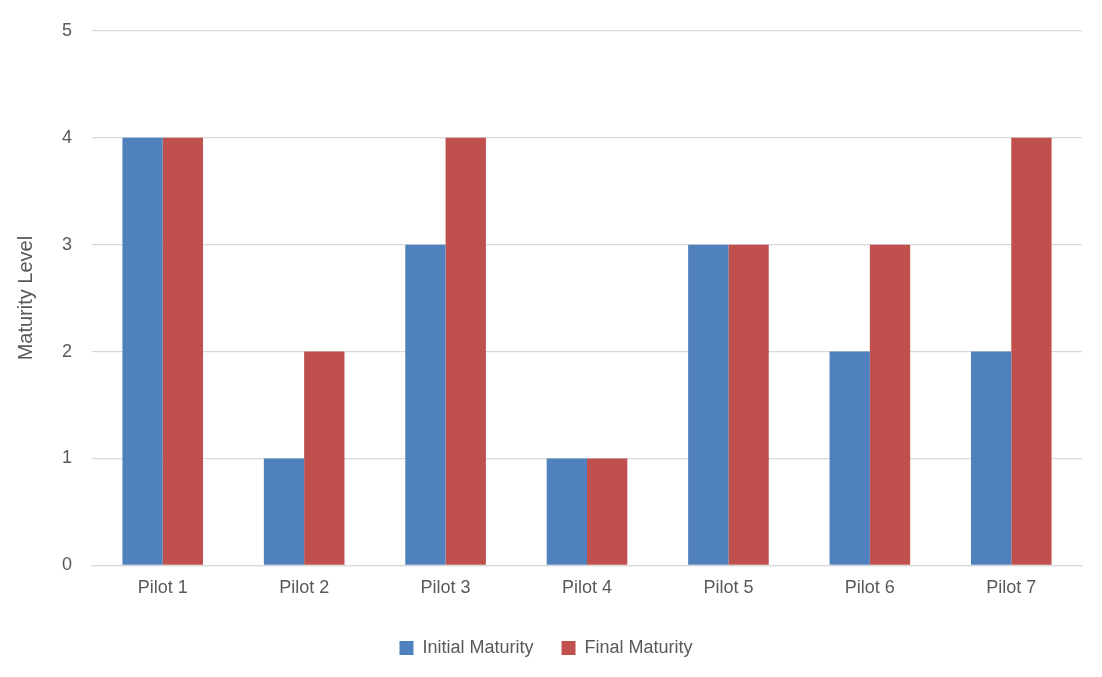 This screenshot has width=1102, height=677. I want to click on x-tick-label: Pilot 7, so click(1011, 587).